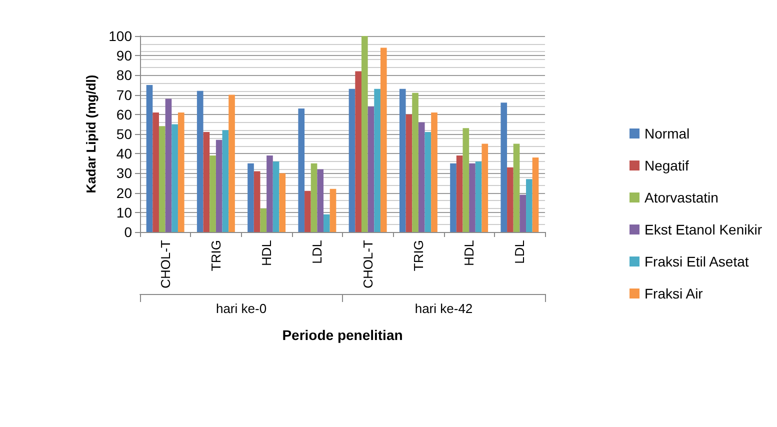 The image size is (777, 427). What do you see at coordinates (128, 232) in the screenshot?
I see `y-tick-label: 0` at bounding box center [128, 232].